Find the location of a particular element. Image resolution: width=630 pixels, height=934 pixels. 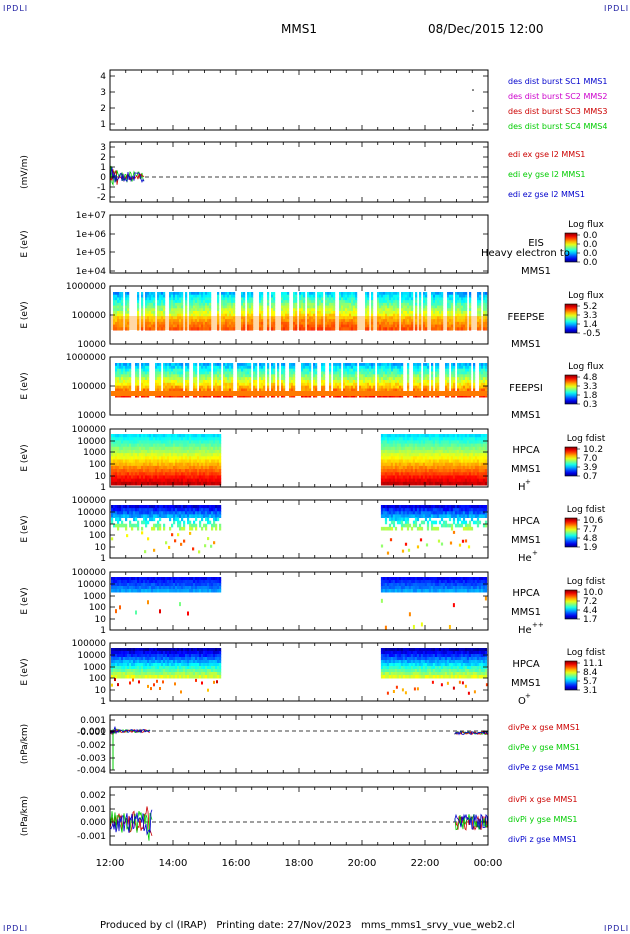

y-tick-label: 2 is located at coordinates (103, 158).